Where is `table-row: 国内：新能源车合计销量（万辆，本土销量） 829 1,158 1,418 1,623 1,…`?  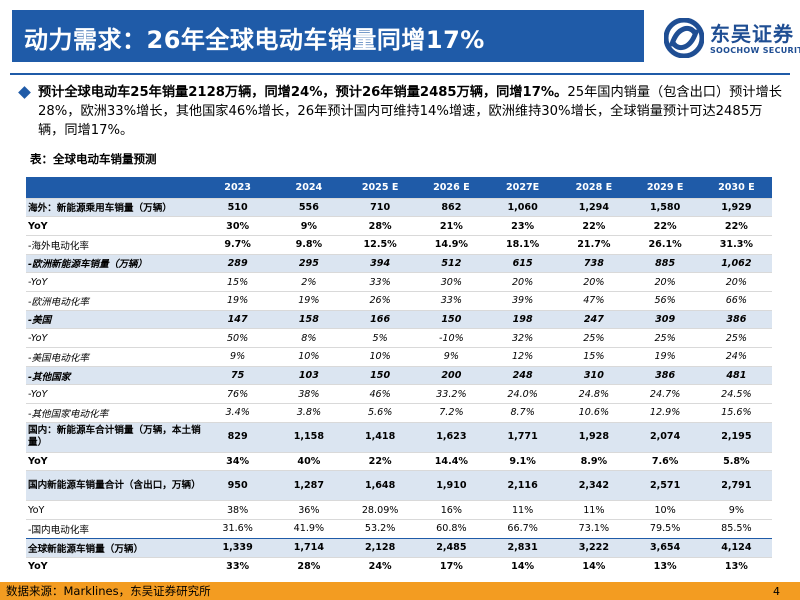 table-row: 国内：新能源车合计销量（万辆，本土销量） 829 1,158 1,418 1,623 1,… is located at coordinates (399, 437).